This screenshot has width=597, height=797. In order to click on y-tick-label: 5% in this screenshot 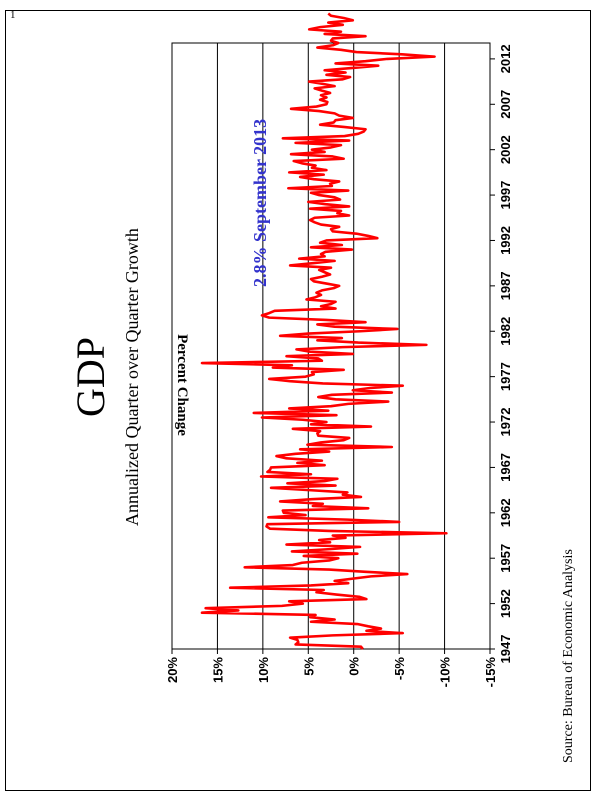, I will do `click(308, 666)`.